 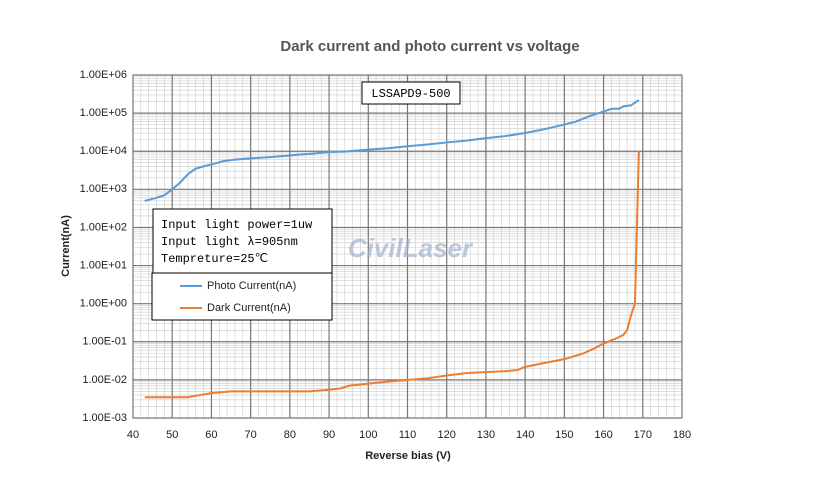 I want to click on legend-box, so click(x=242, y=296).